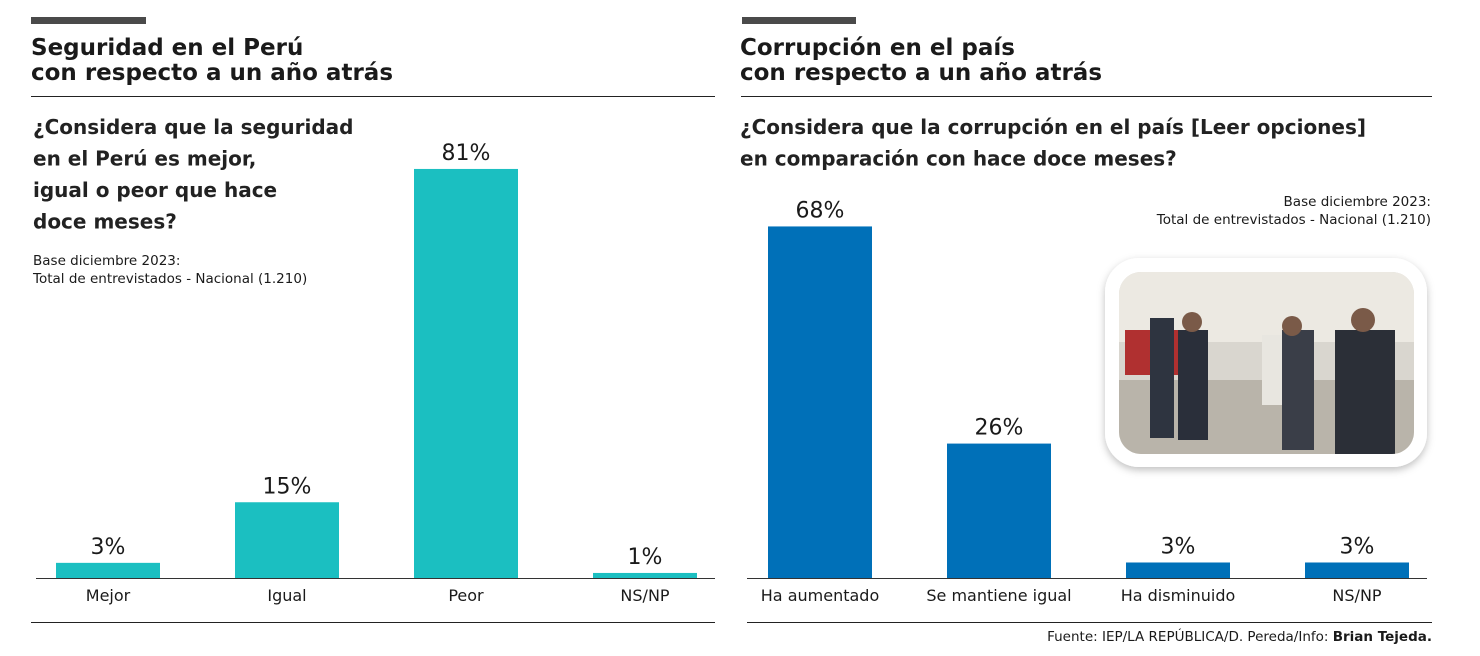  I want to click on x-tick-label: Peor, so click(466, 595).